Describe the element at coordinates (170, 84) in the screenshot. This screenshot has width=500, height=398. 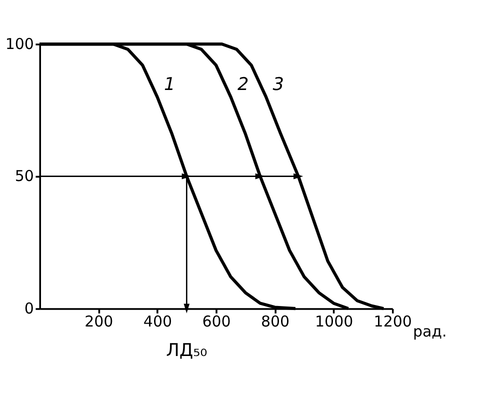
I see `series-label: 1` at that location.